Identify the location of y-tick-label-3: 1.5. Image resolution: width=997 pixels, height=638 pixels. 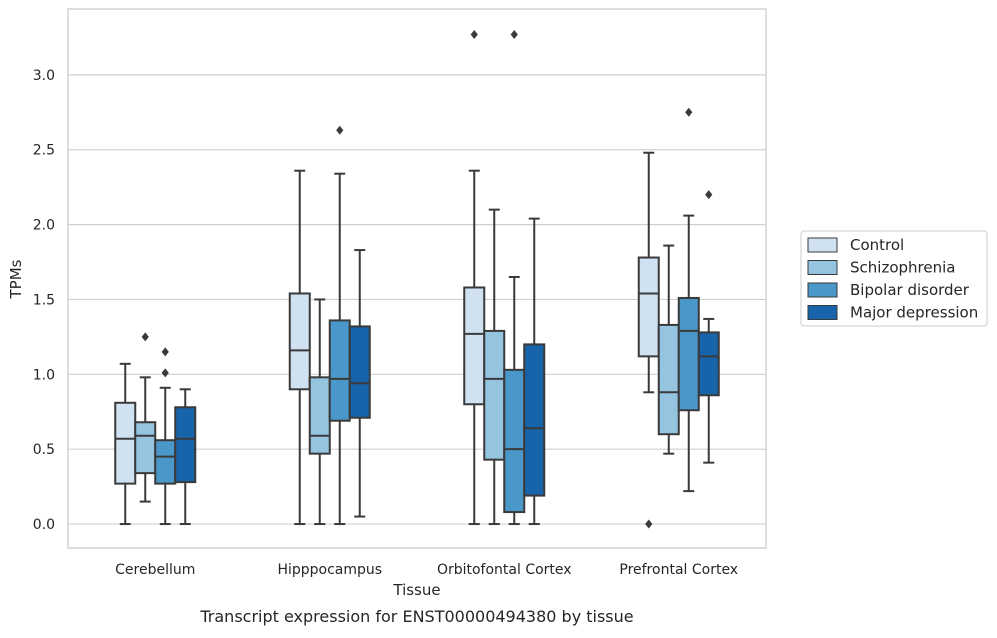
(44, 300).